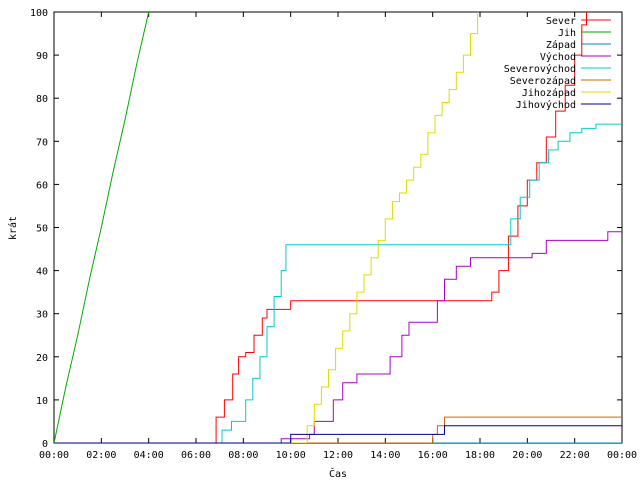 This screenshot has width=640, height=480. What do you see at coordinates (385, 455) in the screenshot?
I see `x-tick-label: 14:00` at bounding box center [385, 455].